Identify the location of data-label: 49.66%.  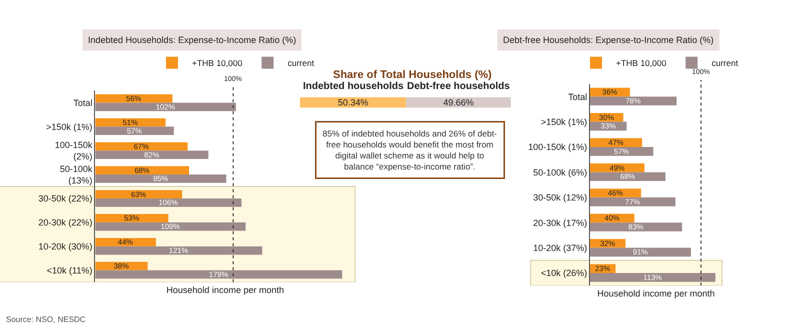
(458, 102).